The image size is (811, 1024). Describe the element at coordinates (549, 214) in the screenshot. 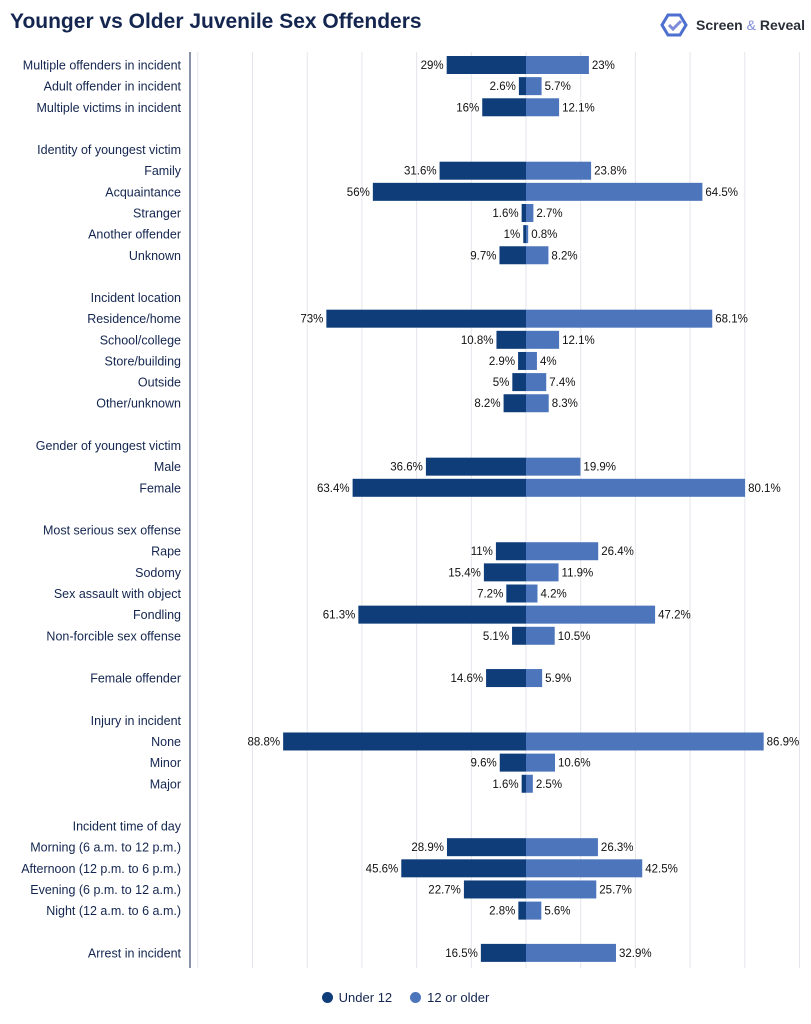

I see `data-label-12-or-older: 2.7%` at that location.